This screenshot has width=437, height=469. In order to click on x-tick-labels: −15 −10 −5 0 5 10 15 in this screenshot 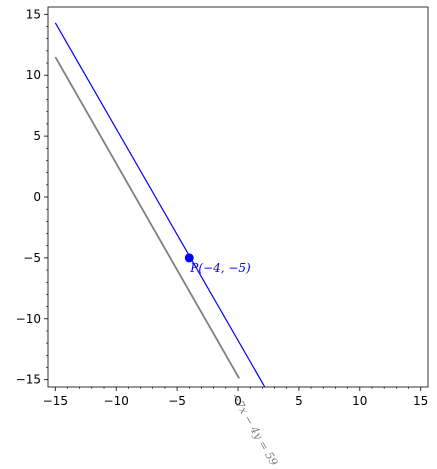, I will do `click(236, 401)`.